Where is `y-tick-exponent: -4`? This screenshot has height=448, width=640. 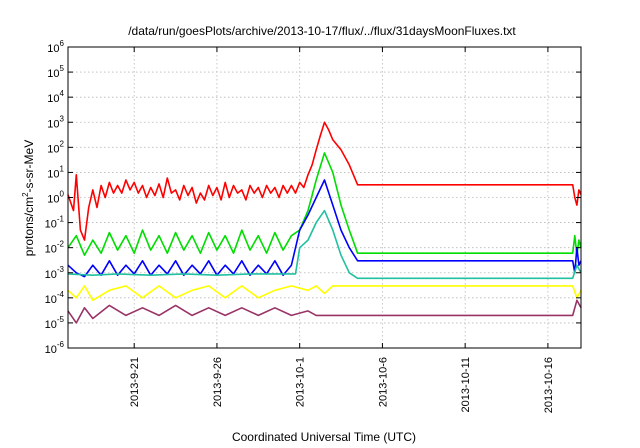 y-tick-exponent: -4 is located at coordinates (61, 294).